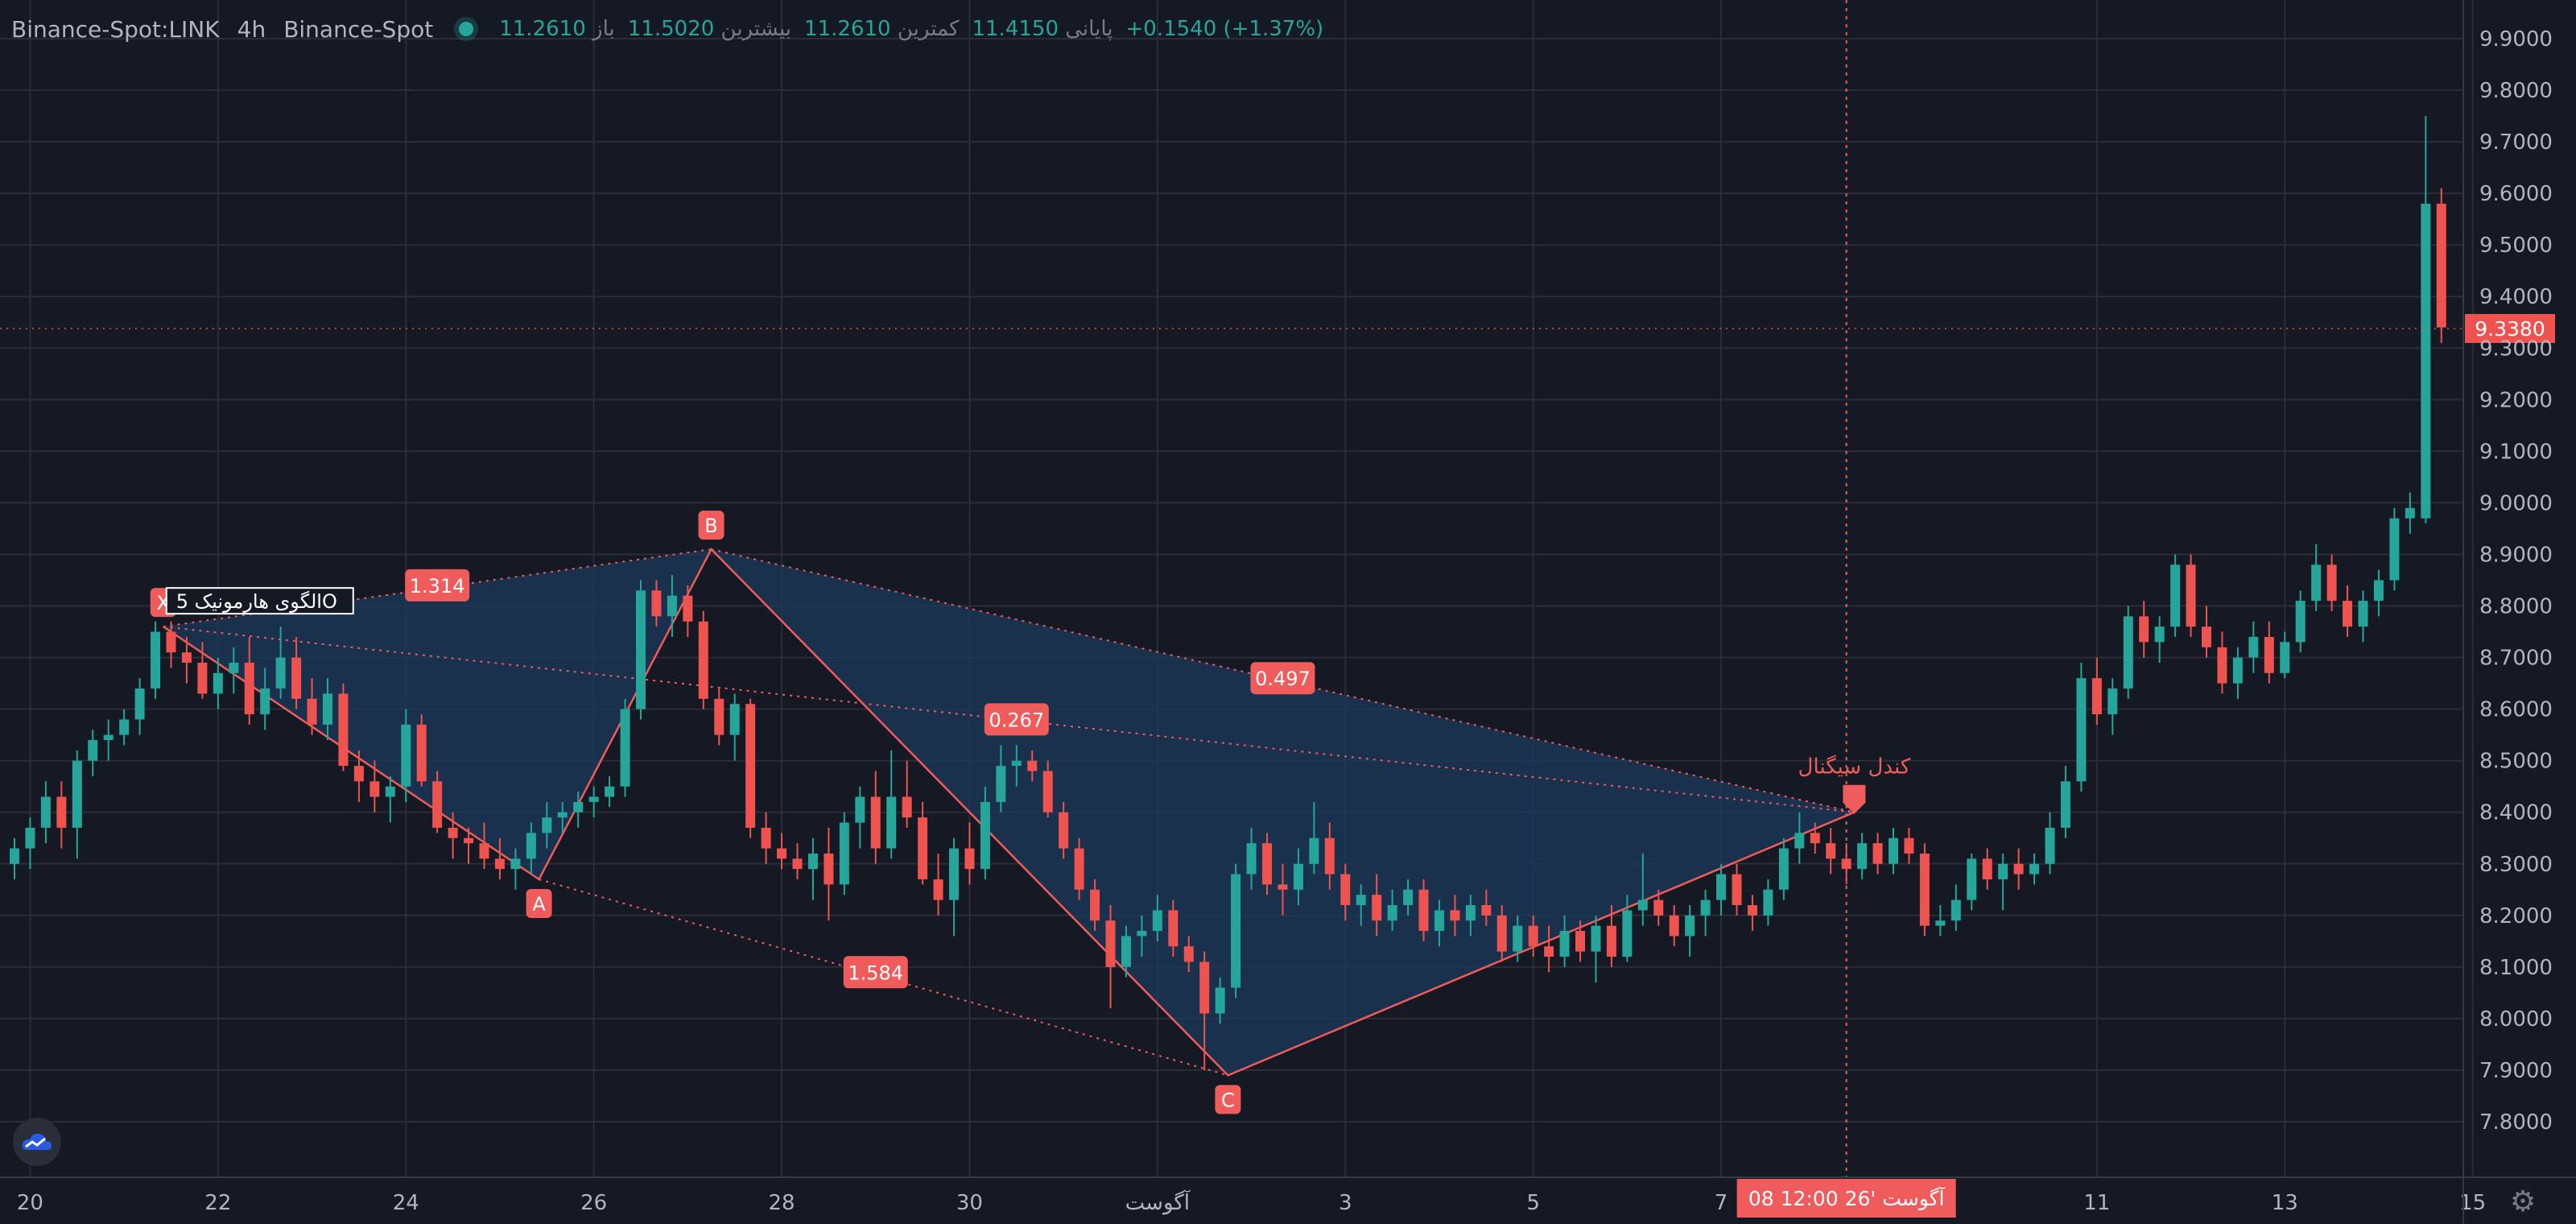 The image size is (2576, 1224). What do you see at coordinates (2516, 710) in the screenshot?
I see `y-tick-label: 8.6000` at bounding box center [2516, 710].